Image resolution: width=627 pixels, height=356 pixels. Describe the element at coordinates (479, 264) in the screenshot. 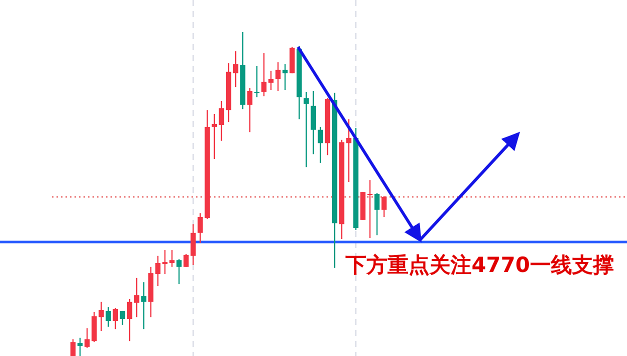

I see `ref-line-label: 下方重点关注4770一线支撑` at that location.